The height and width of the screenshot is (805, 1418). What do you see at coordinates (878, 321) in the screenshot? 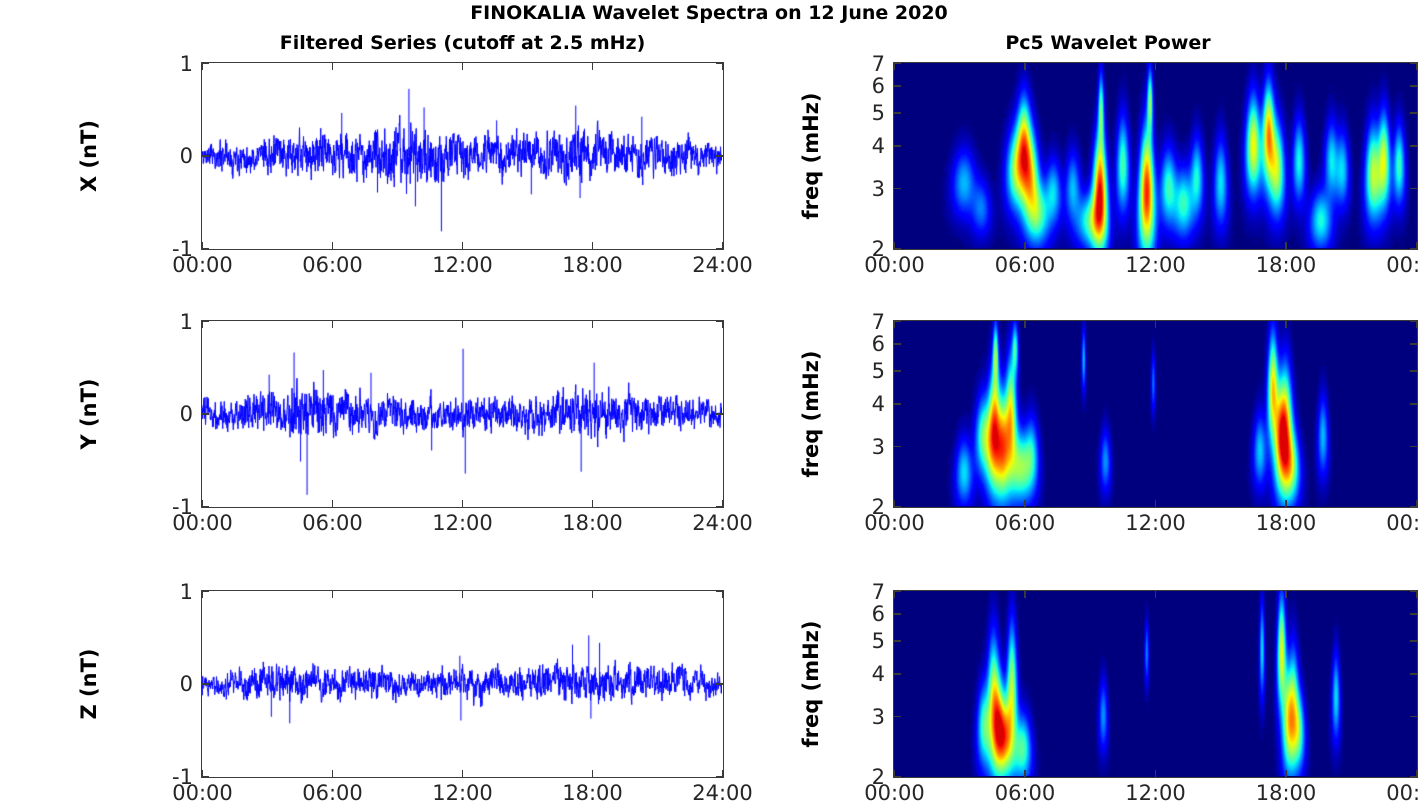
I see `yticklabel-right-row-2-0: 7` at bounding box center [878, 321].